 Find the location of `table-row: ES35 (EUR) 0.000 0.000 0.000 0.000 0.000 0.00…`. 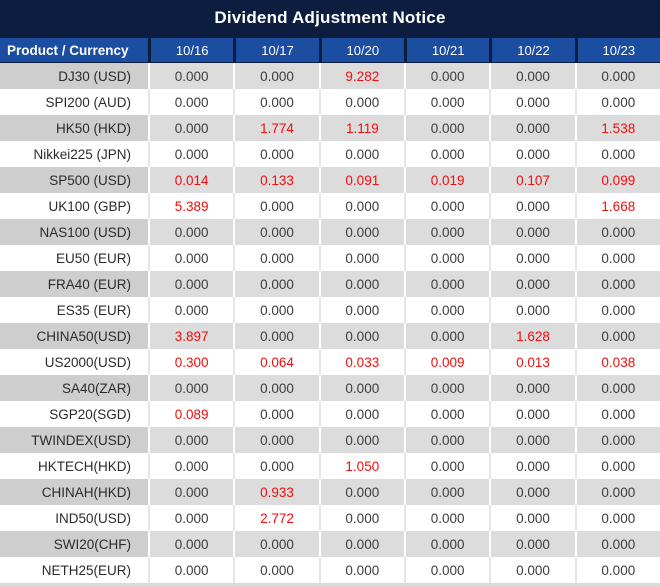

table-row: ES35 (EUR) 0.000 0.000 0.000 0.000 0.000 0.00… is located at coordinates (330, 310).